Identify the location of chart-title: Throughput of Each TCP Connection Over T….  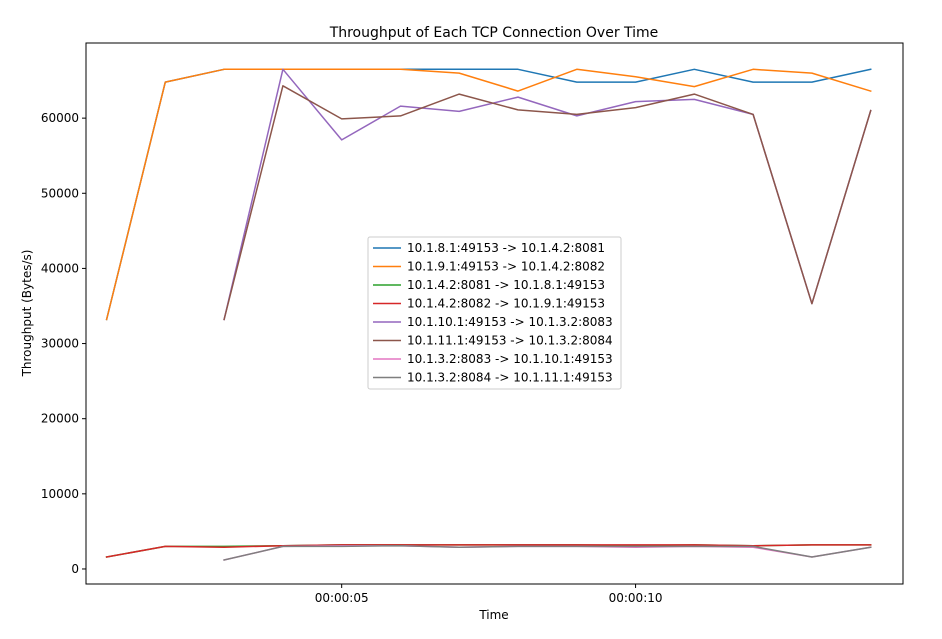
(494, 33).